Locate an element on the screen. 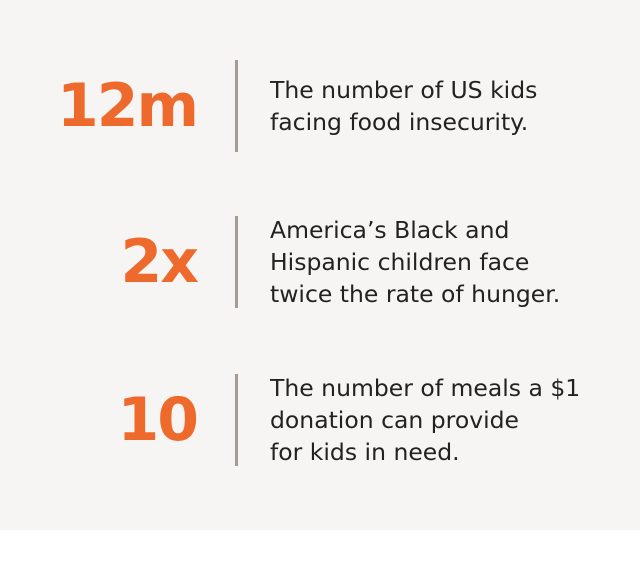 Image resolution: width=640 pixels, height=581 pixels. stat-description-line: The number of meals a $1 is located at coordinates (425, 388).